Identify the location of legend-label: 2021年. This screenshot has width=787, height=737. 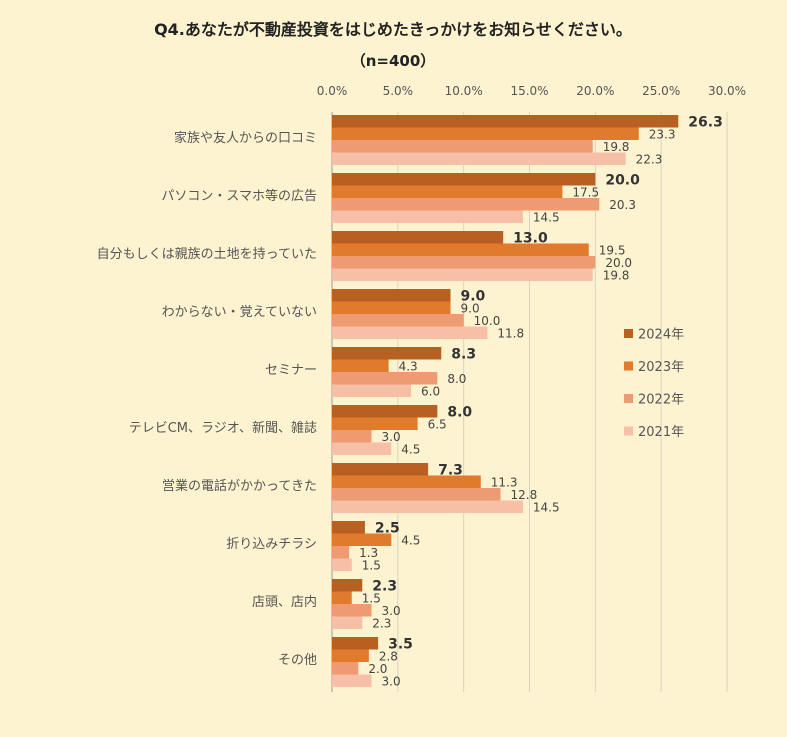
(661, 432).